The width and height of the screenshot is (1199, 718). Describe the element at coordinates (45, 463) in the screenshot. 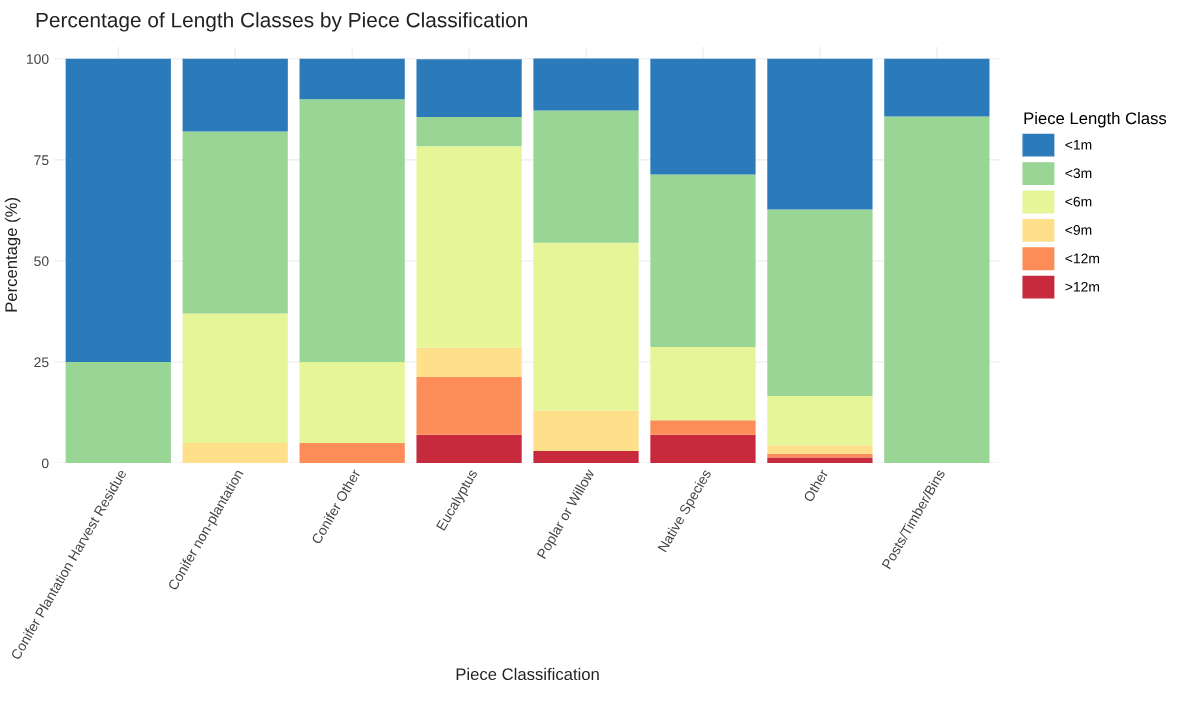

I see `y-tick-label: 0` at that location.